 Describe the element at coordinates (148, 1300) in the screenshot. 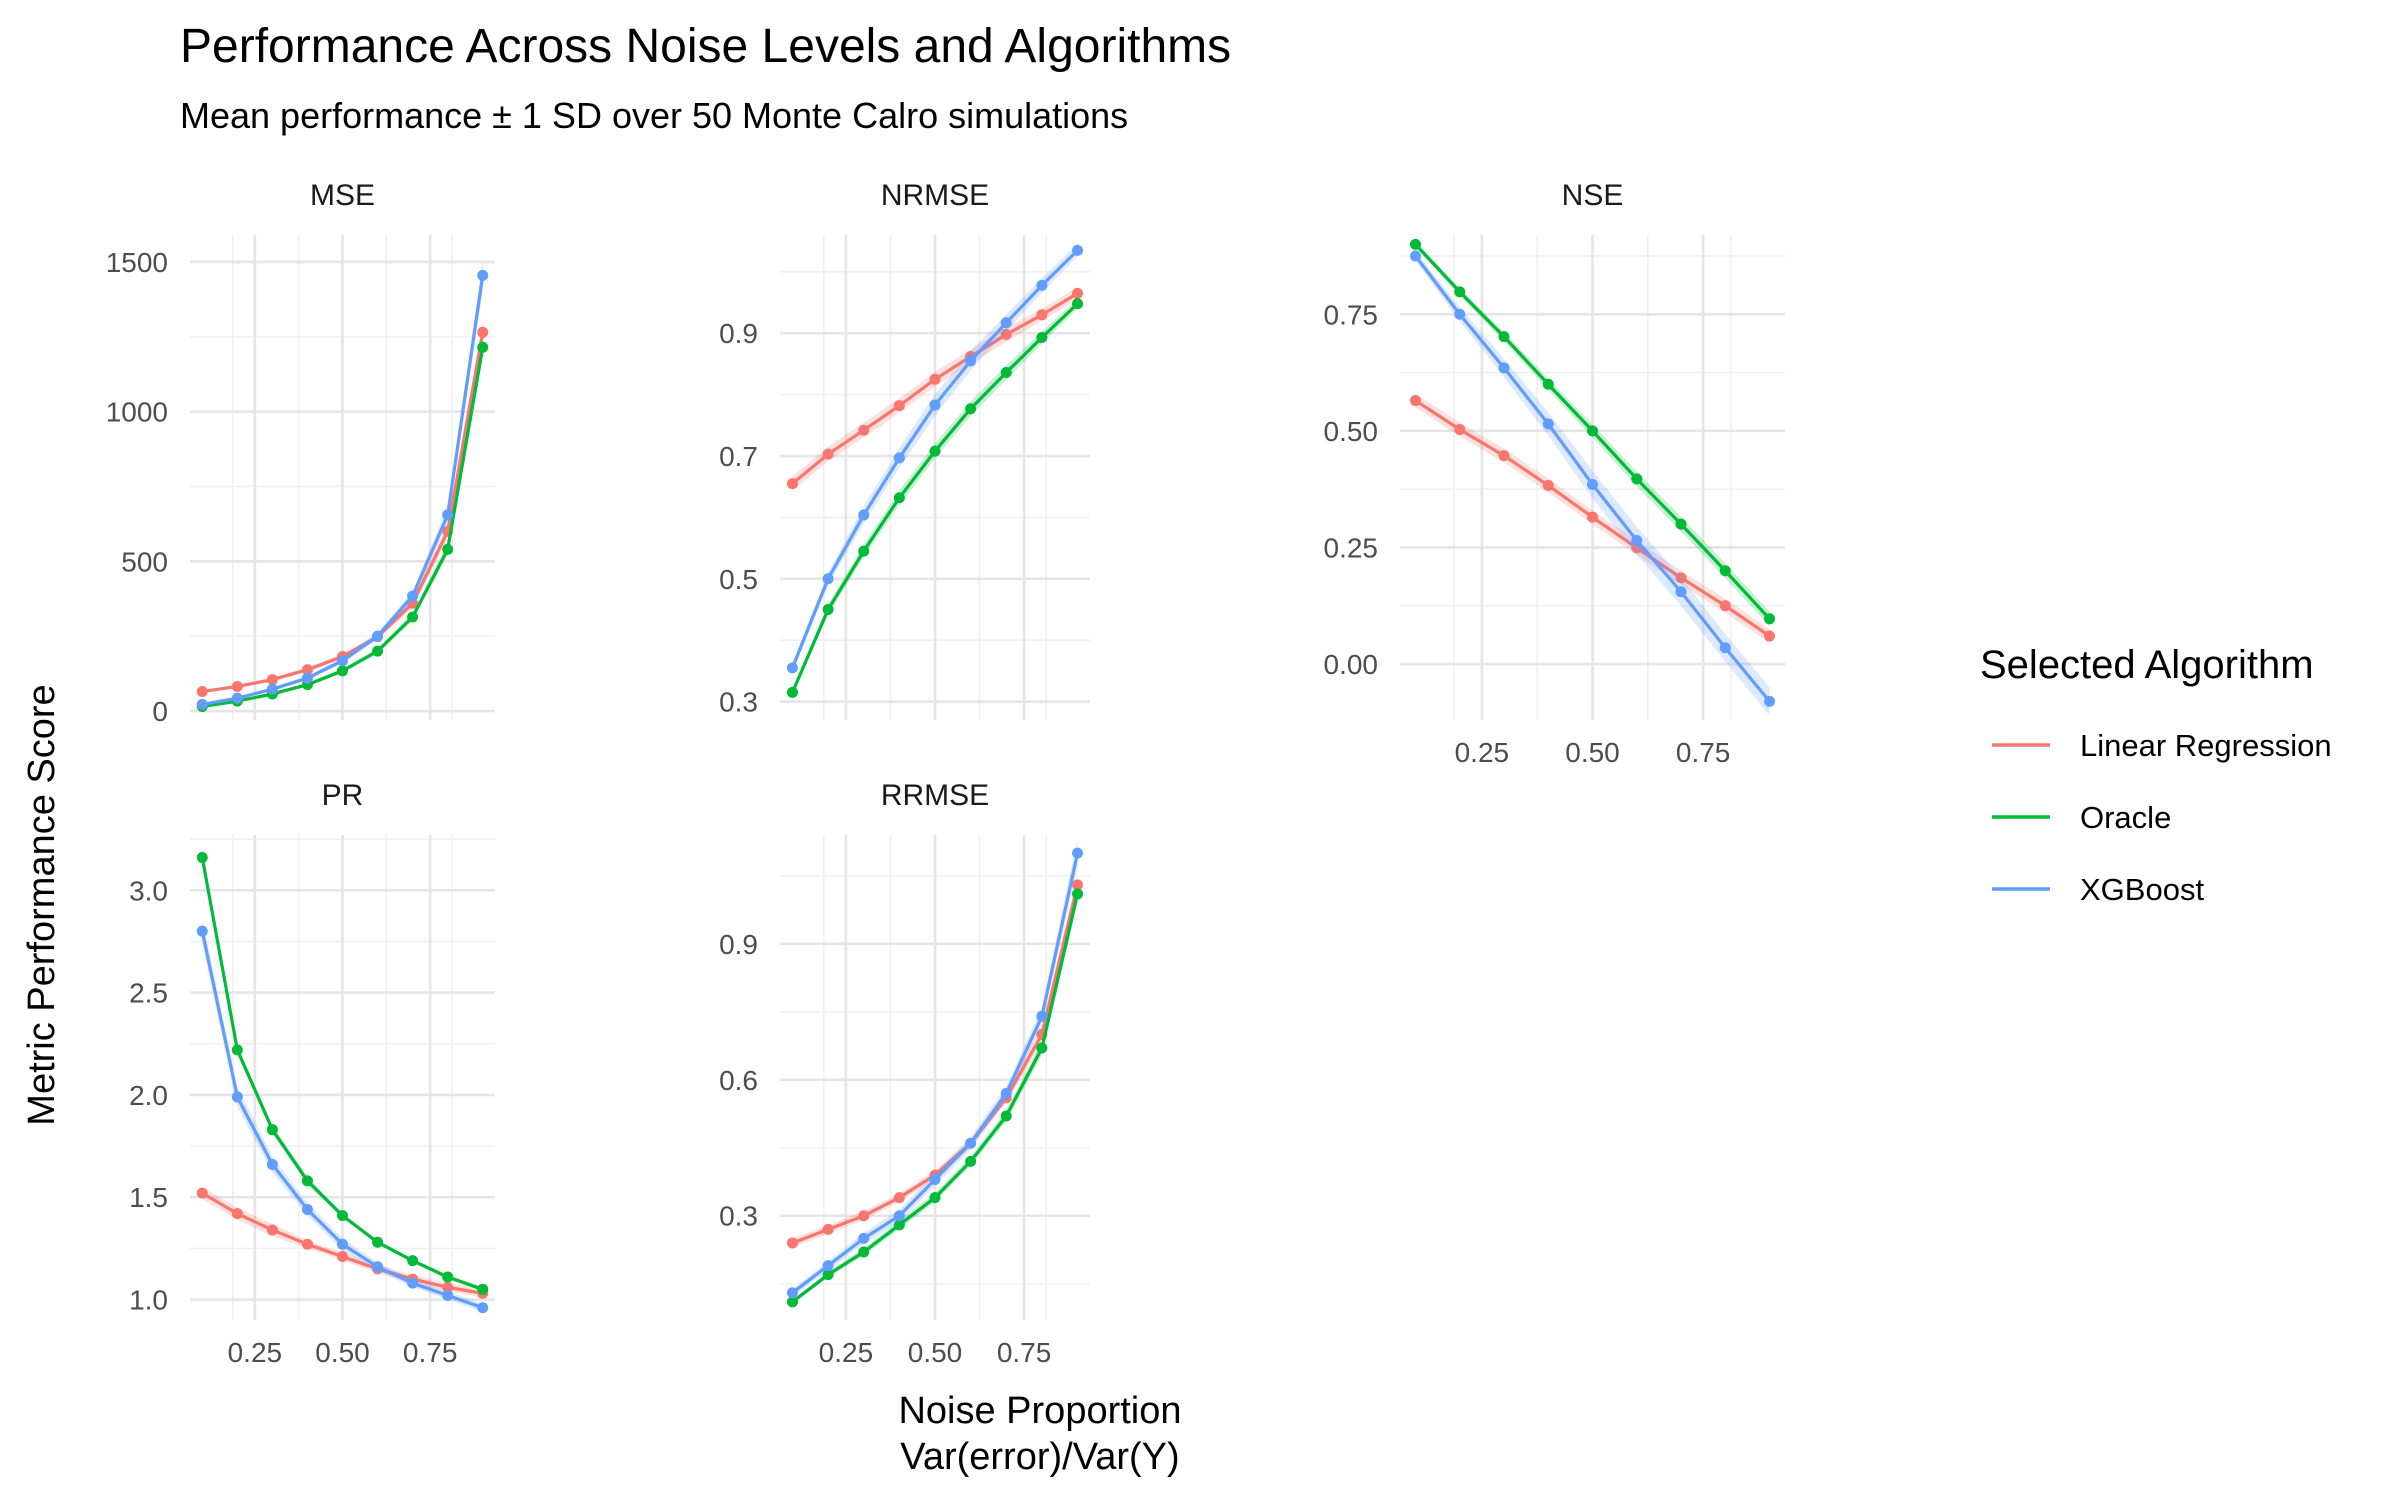

I see `y-tick-label: 1.0` at that location.